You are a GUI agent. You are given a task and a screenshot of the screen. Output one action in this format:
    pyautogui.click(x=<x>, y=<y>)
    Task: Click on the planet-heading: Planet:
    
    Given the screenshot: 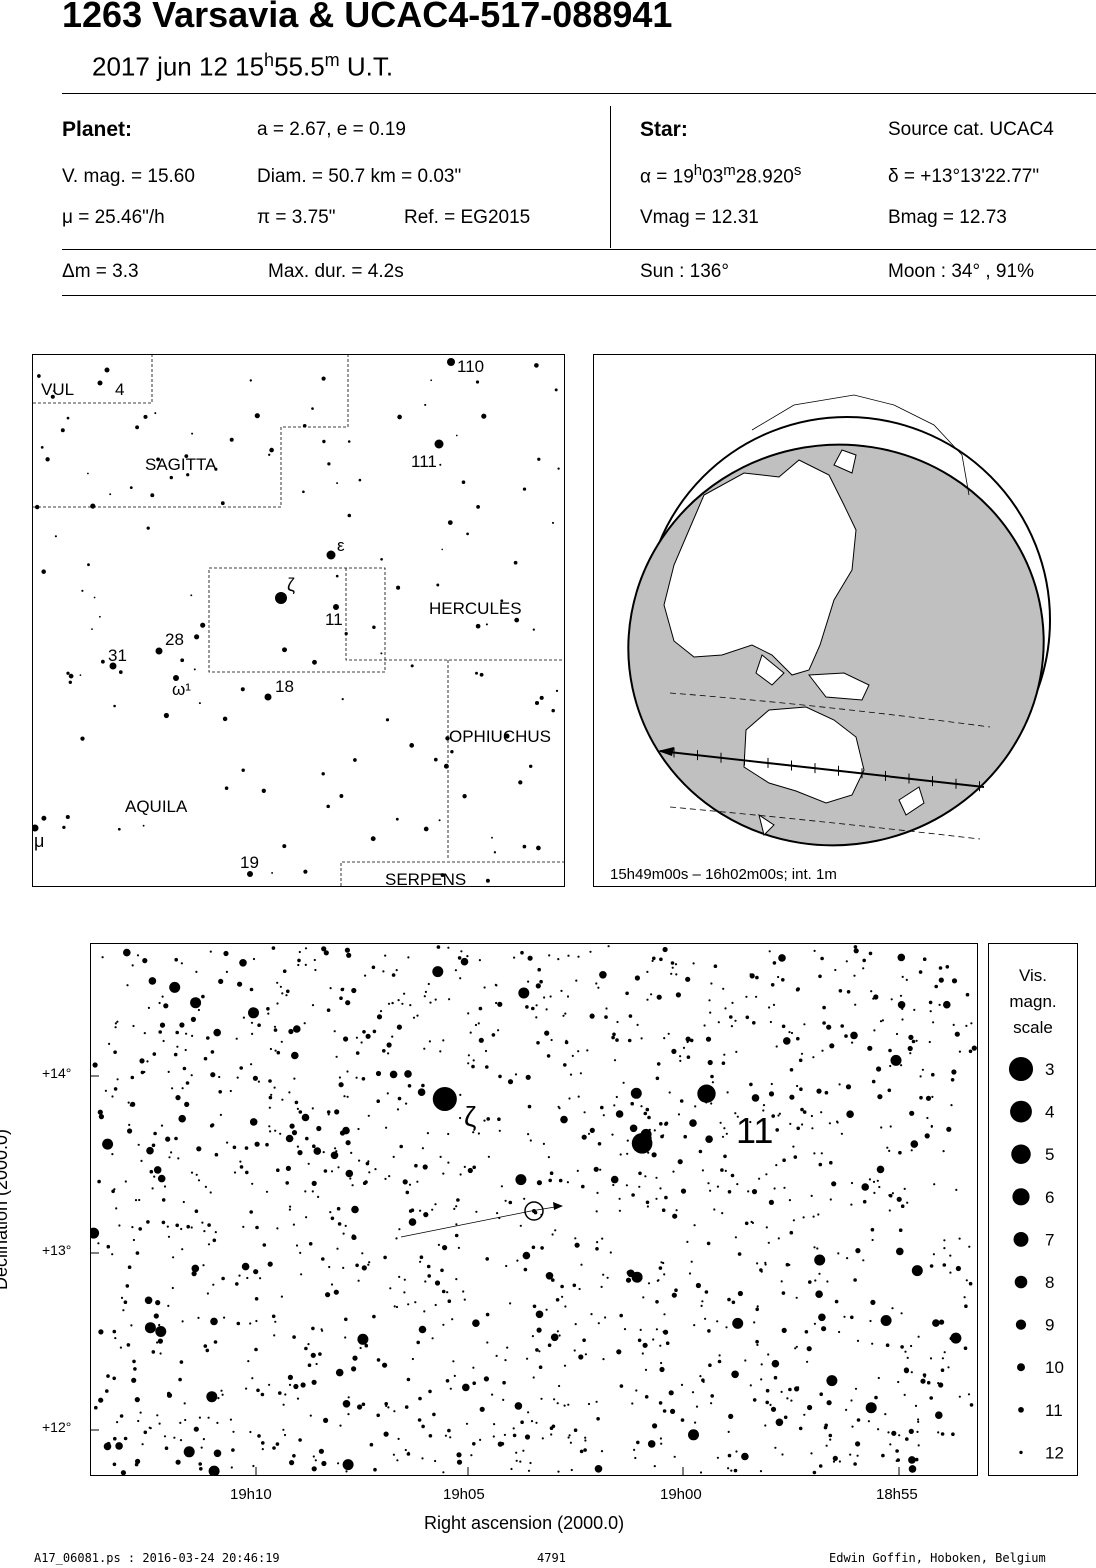 What is the action you would take?
    pyautogui.click(x=97, y=129)
    